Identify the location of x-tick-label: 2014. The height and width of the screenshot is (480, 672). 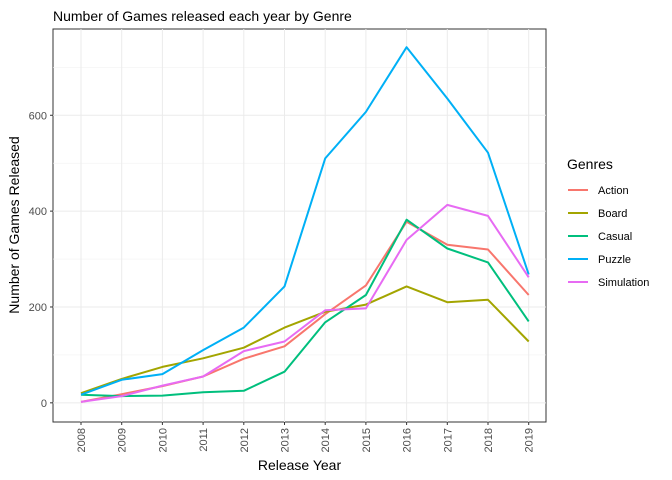
(326, 440).